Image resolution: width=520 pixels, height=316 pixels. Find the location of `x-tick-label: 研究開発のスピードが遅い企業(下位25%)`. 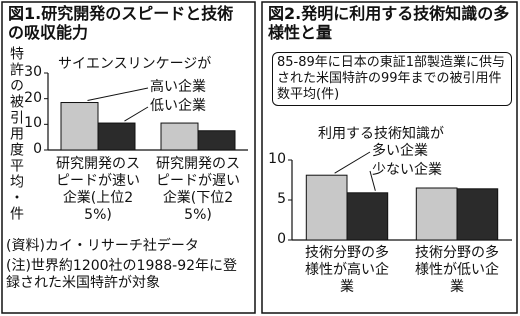

x-tick-label: 研究開発のスピードが遅い企業(下位25%) is located at coordinates (198, 189).